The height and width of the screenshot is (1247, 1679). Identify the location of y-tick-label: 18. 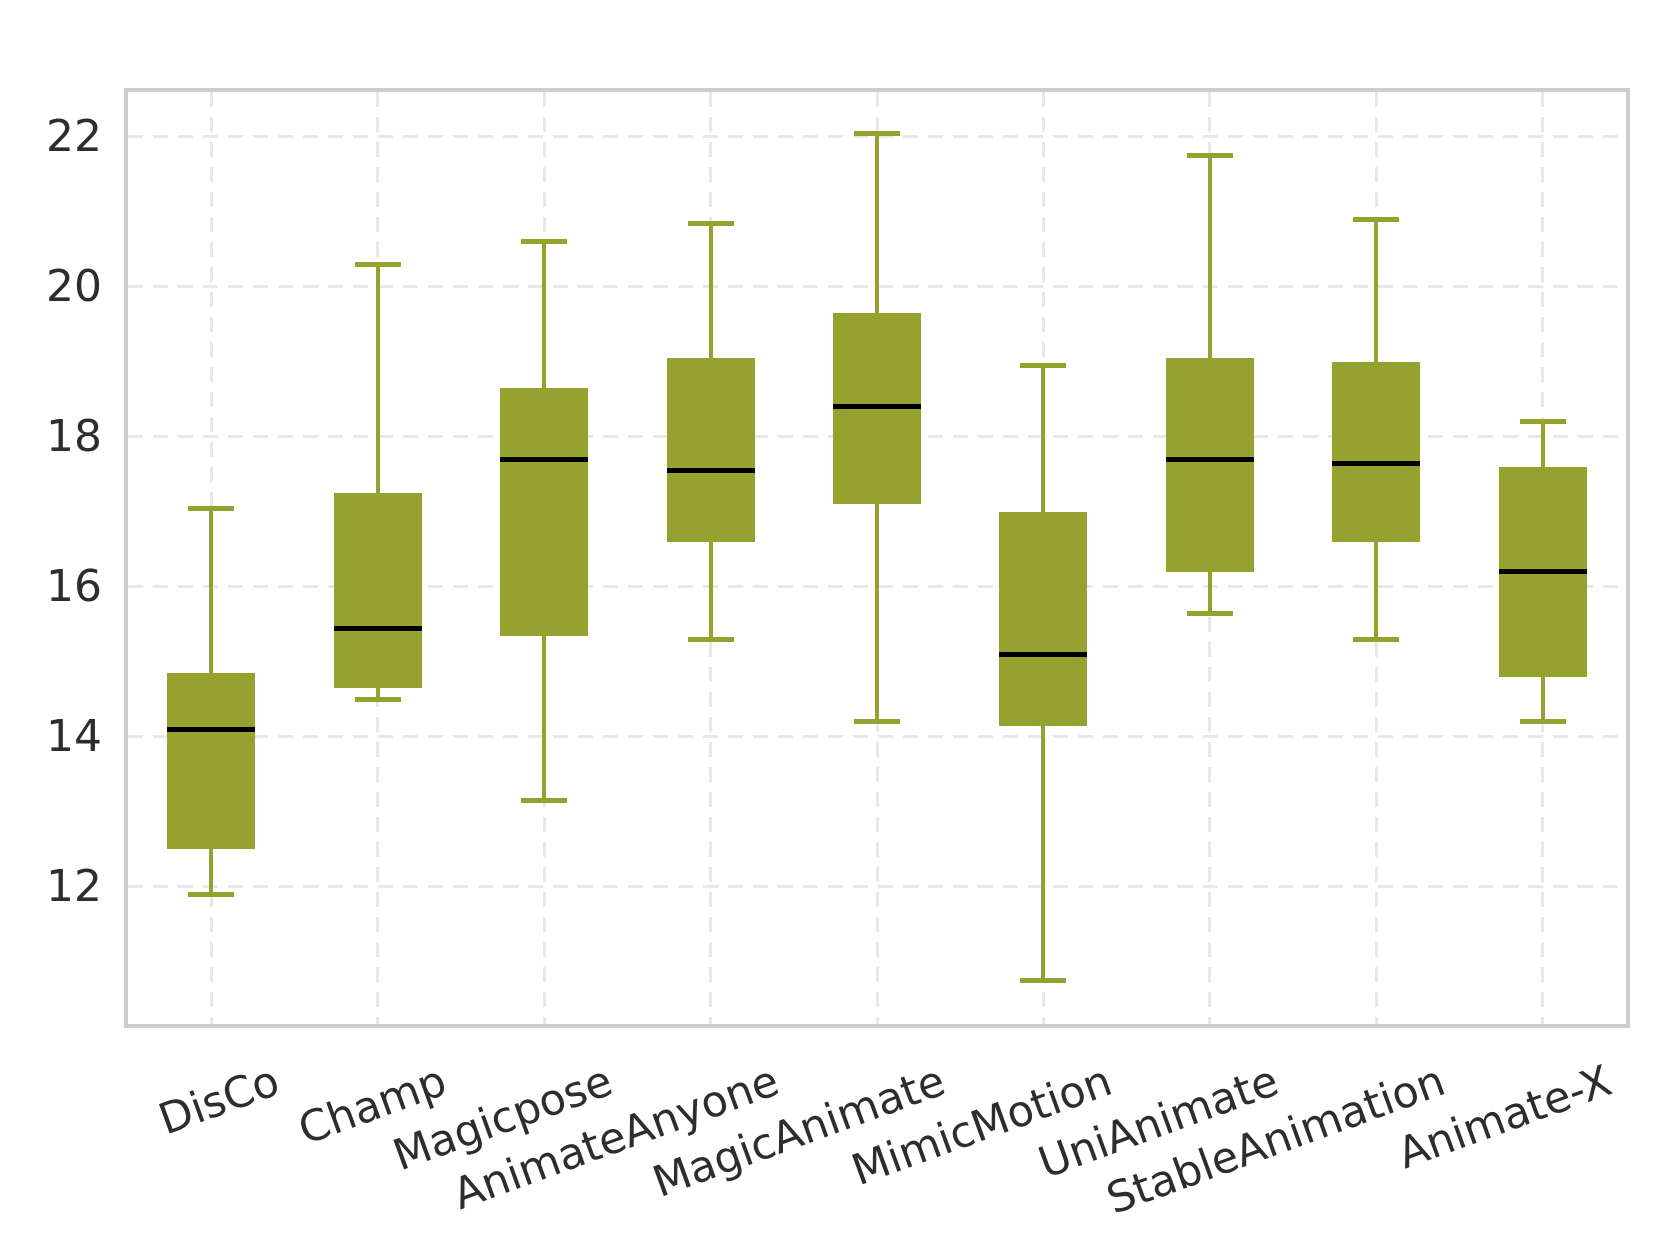
(74, 436).